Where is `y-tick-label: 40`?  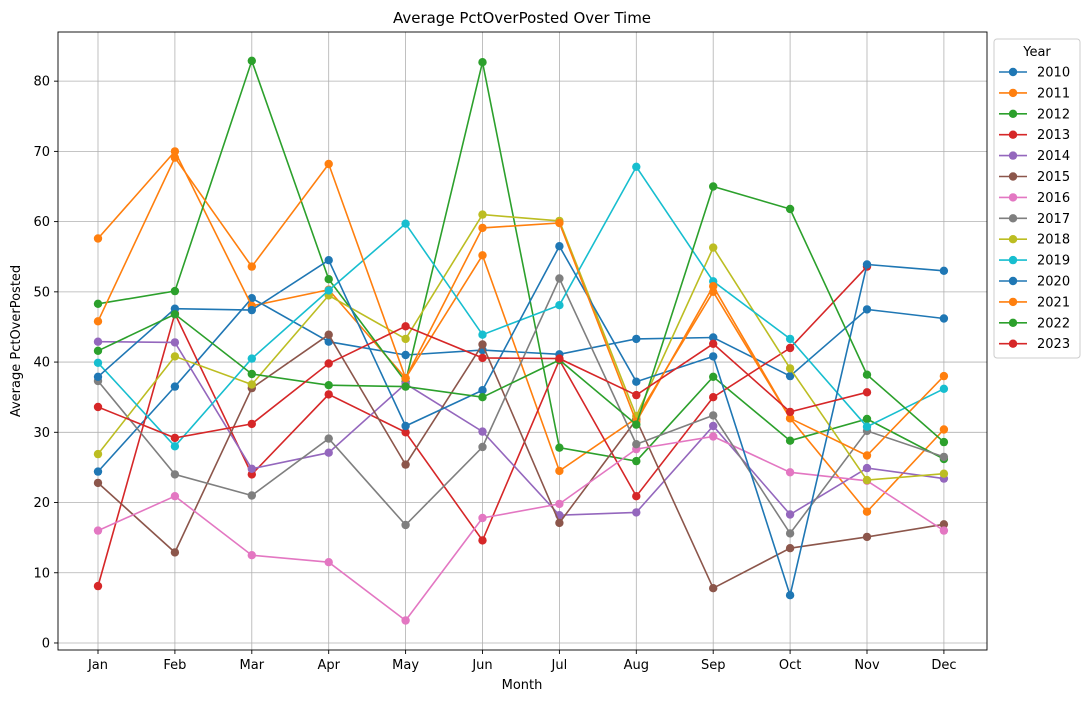
y-tick-label: 40 is located at coordinates (41, 363).